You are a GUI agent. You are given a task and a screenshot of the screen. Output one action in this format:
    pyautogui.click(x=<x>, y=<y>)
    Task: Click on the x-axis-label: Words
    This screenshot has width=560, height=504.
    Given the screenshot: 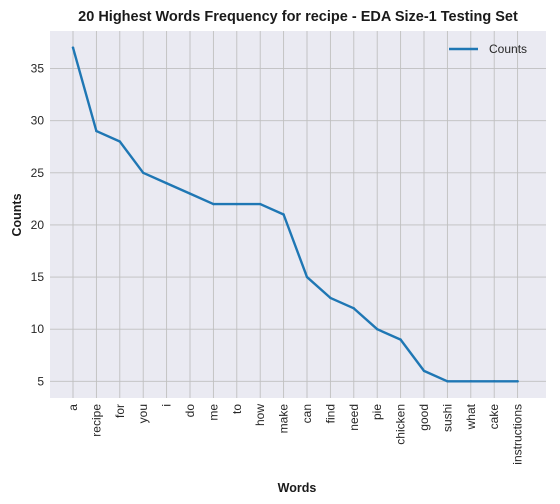 What is the action you would take?
    pyautogui.click(x=297, y=488)
    